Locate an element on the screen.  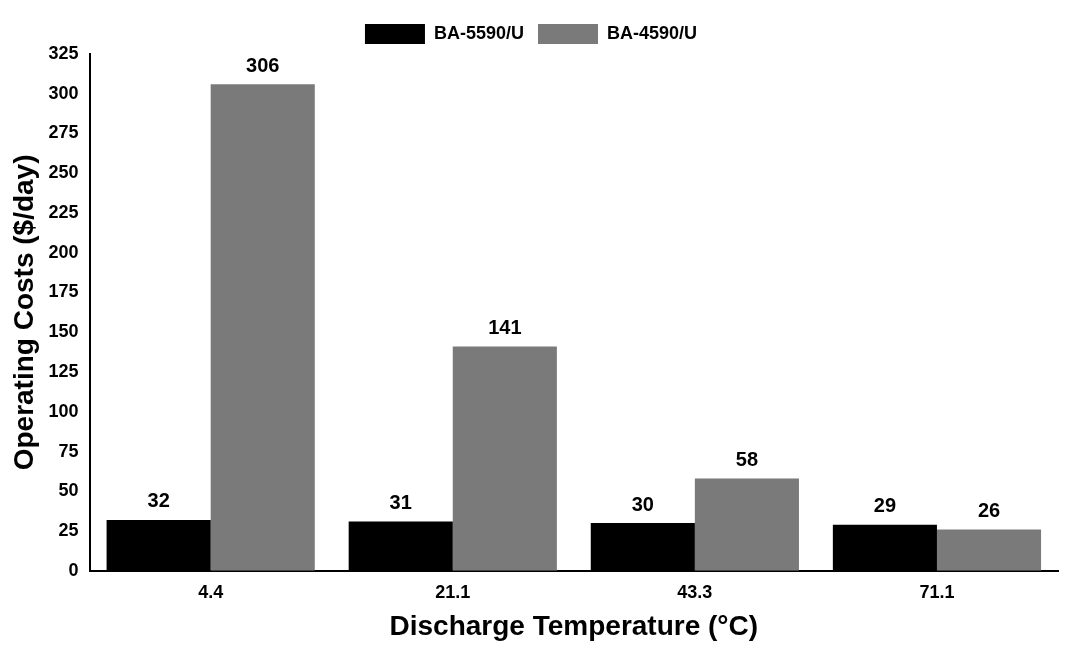
y-tick-label: 275 is located at coordinates (63, 132).